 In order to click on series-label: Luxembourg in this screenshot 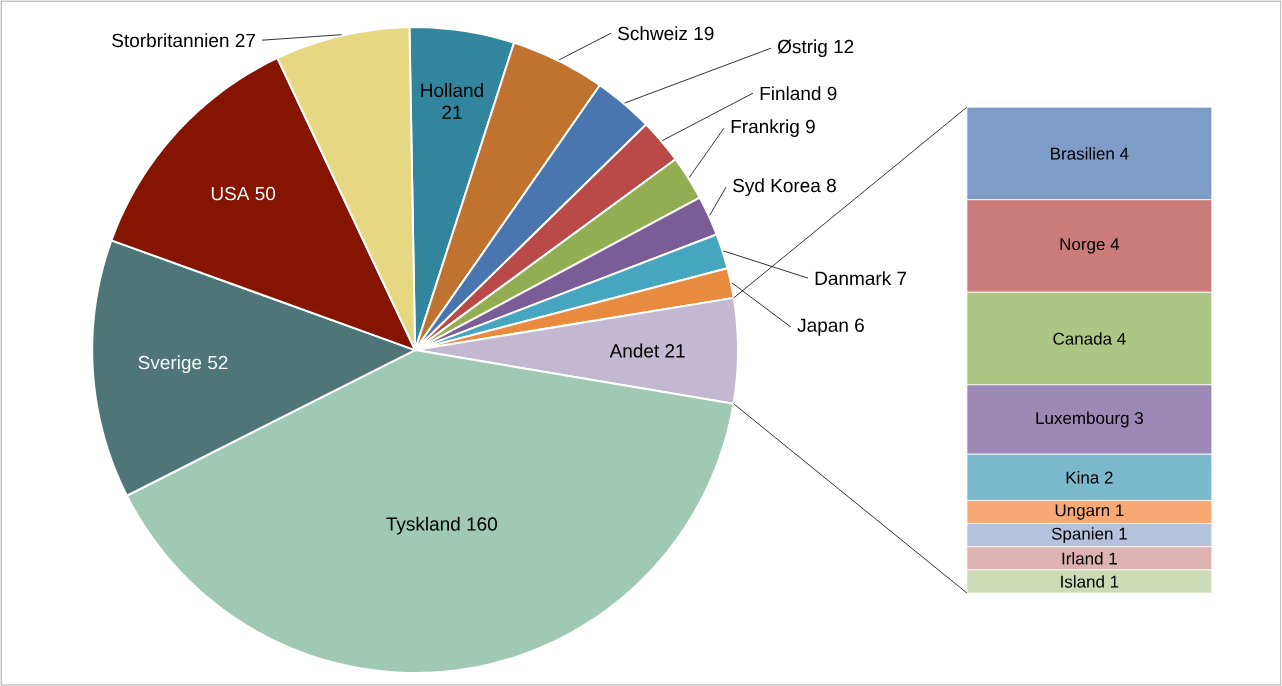, I will do `click(1082, 419)`.